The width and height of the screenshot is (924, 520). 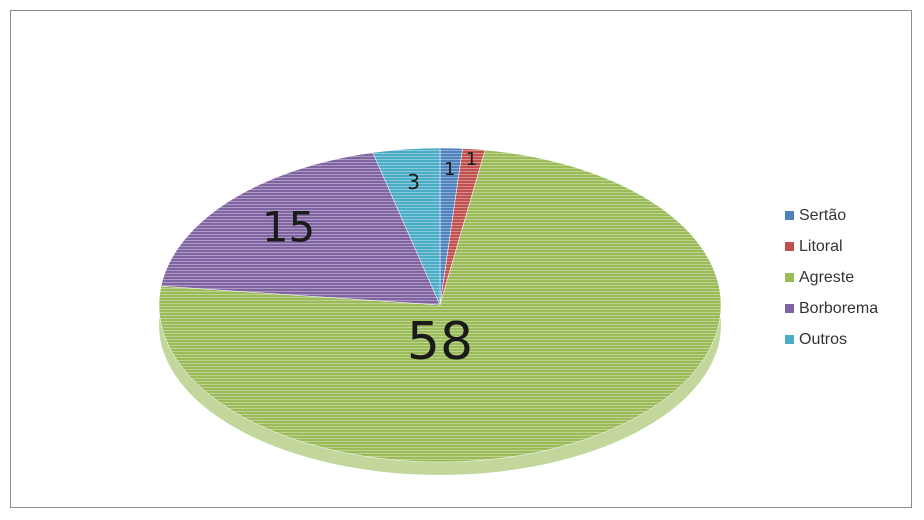 I want to click on legend-item-agreste: Agreste, so click(x=831, y=277).